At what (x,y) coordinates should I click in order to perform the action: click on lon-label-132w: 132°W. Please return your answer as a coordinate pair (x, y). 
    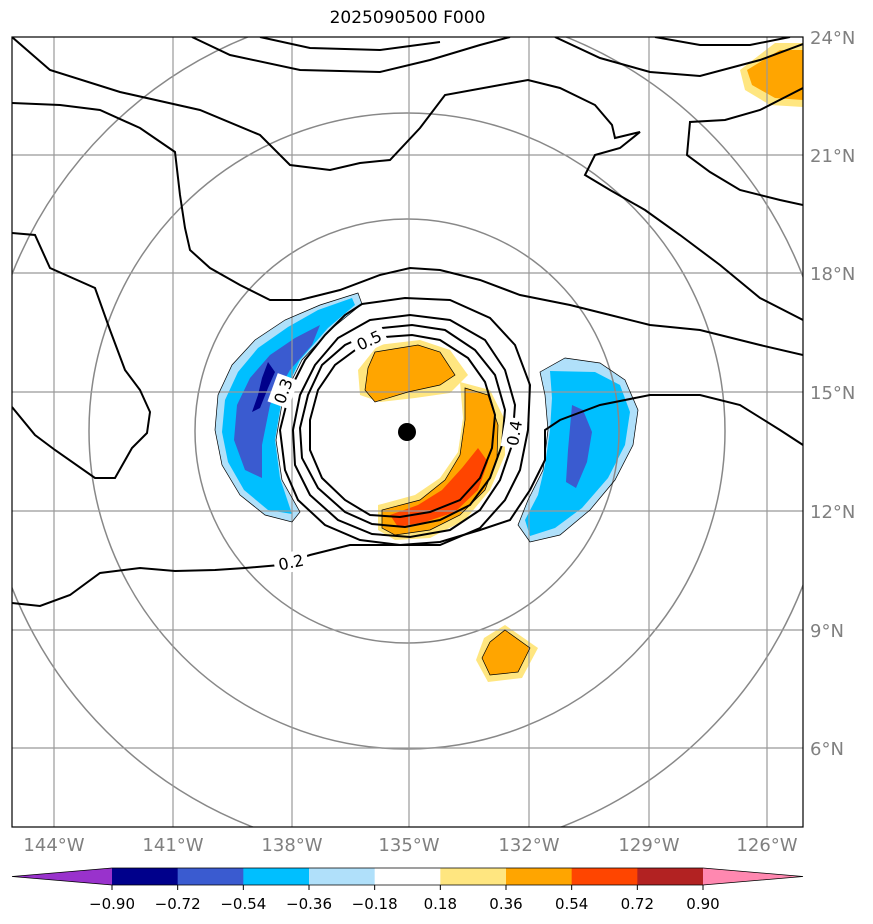
    Looking at the image, I should click on (528, 845).